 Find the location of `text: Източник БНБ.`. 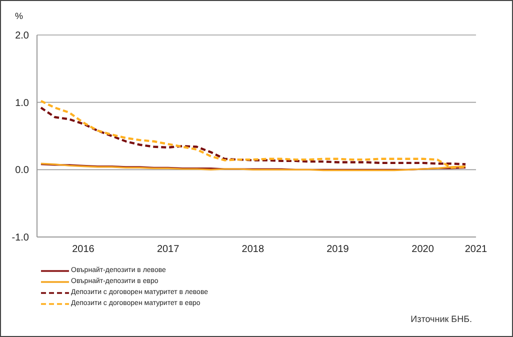

text: Източник БНБ. is located at coordinates (441, 319).